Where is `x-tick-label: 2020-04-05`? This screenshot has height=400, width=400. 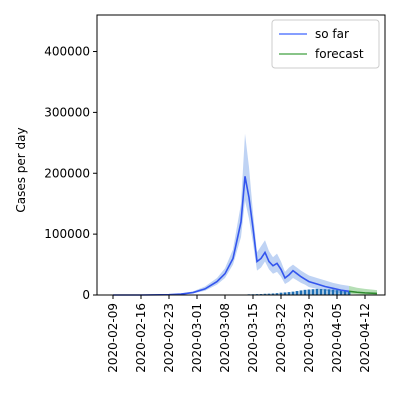 x-tick-label: 2020-04-05 is located at coordinates (337, 338).